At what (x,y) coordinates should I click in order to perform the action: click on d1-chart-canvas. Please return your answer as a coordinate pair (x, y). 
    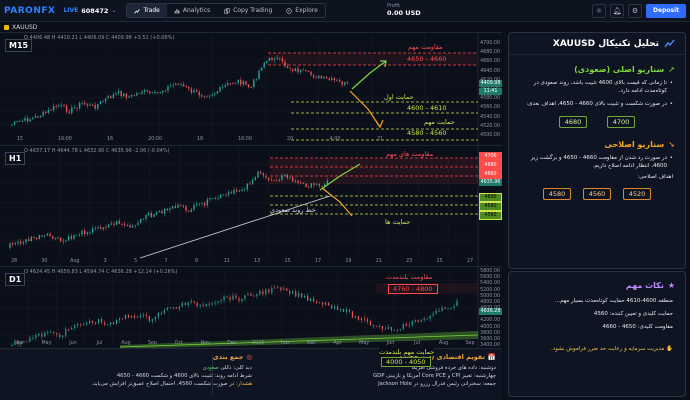
    Looking at the image, I should click on (251, 308).